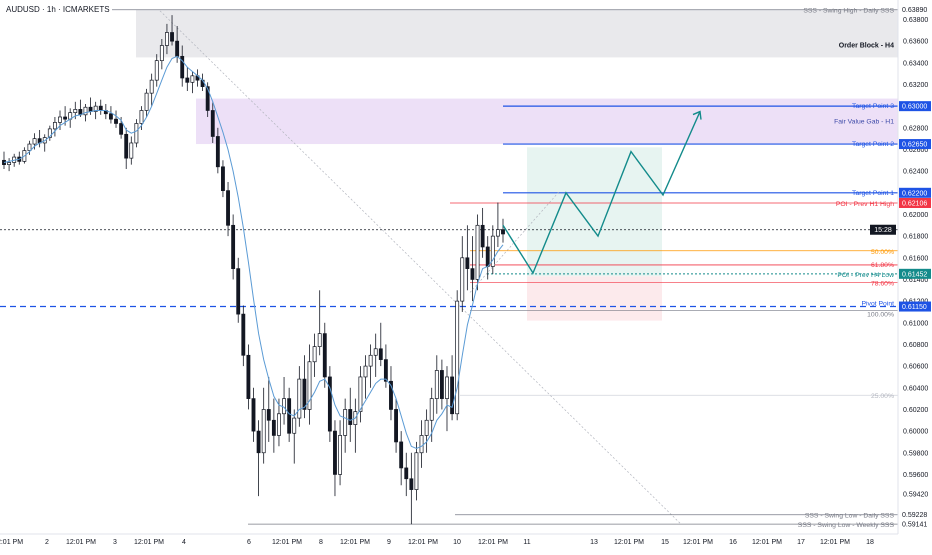 This screenshot has height=555, width=932. What do you see at coordinates (915, 172) in the screenshot?
I see `price-tick-label: 0.62400` at bounding box center [915, 172].